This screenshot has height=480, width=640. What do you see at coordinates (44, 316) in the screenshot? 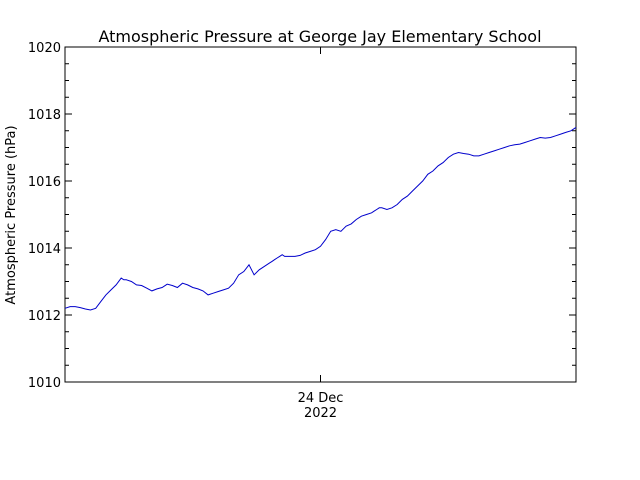
I see `y-tick-label: 1012` at bounding box center [44, 316].